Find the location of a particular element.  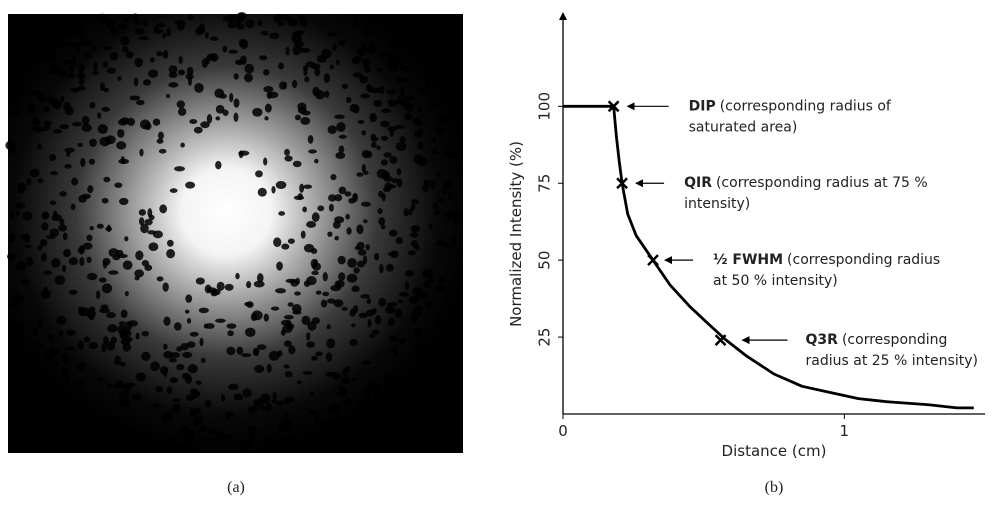

cross-marker is located at coordinates (720, 340).